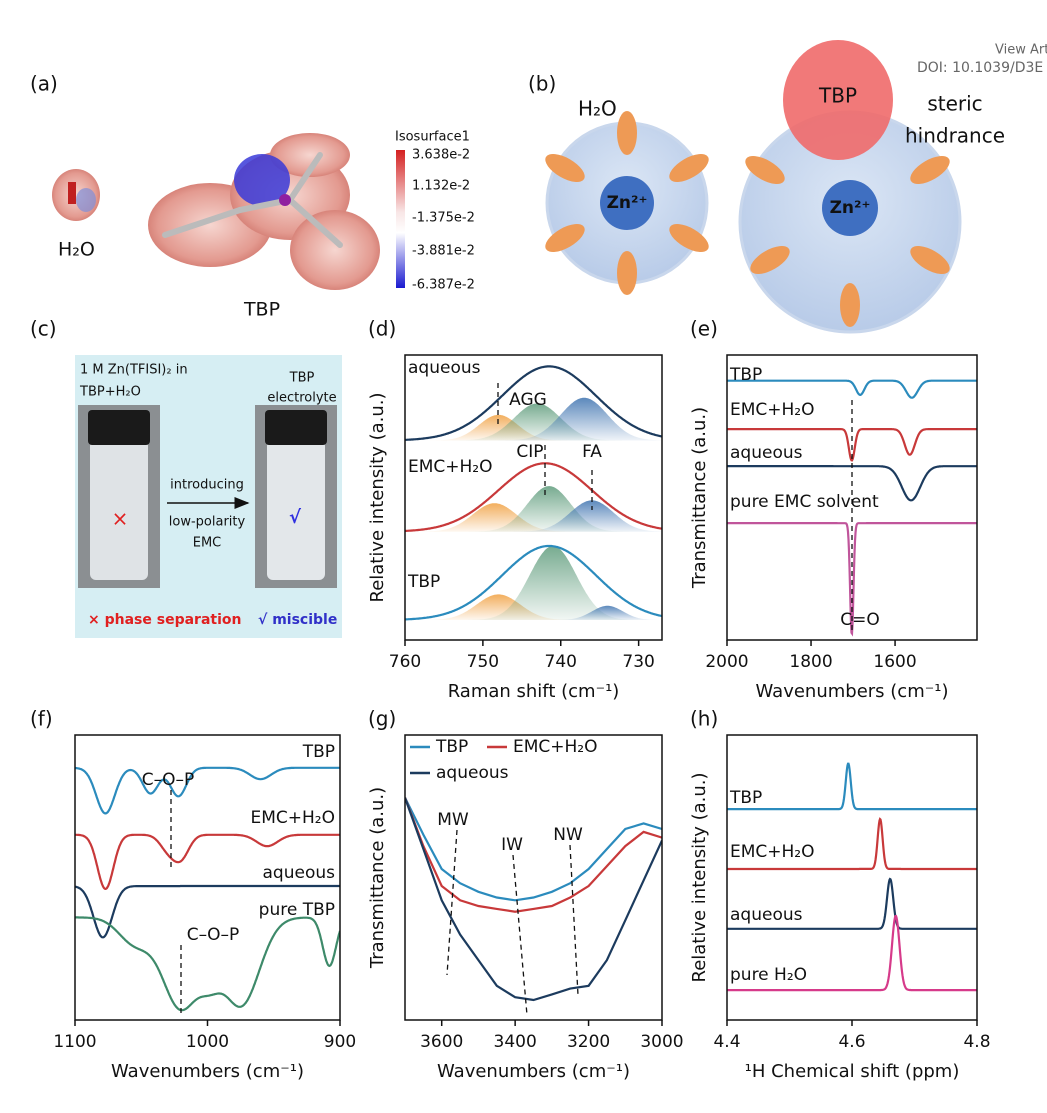  What do you see at coordinates (213, 935) in the screenshot?
I see `annotation: C–O–P` at bounding box center [213, 935].